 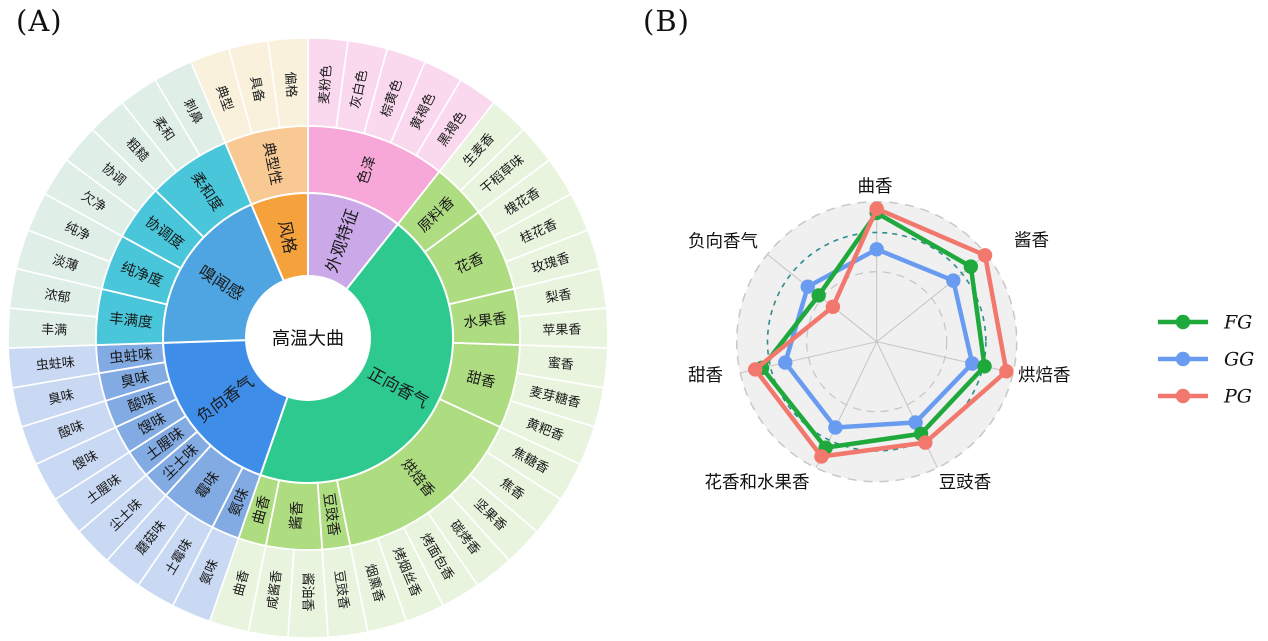 What do you see at coordinates (296, 516) in the screenshot?
I see `sunburst-level2-label: 酱香` at bounding box center [296, 516].